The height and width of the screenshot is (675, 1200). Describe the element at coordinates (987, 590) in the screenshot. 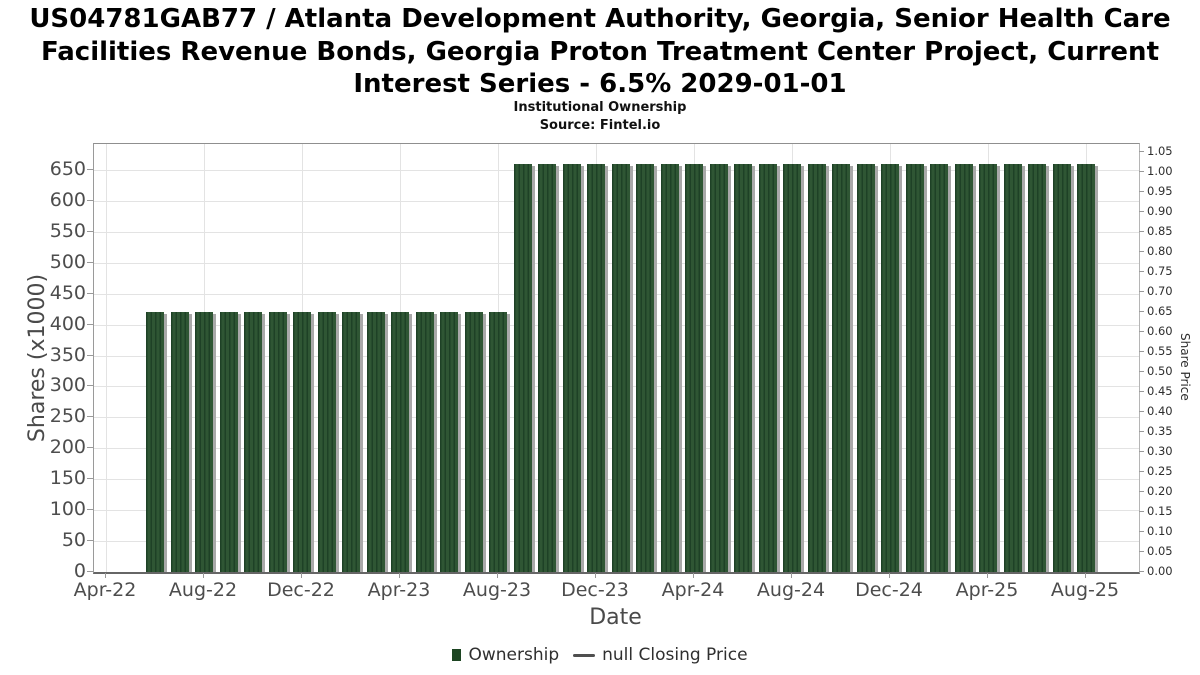

I see `x-axis-tick-label: Apr-25` at that location.